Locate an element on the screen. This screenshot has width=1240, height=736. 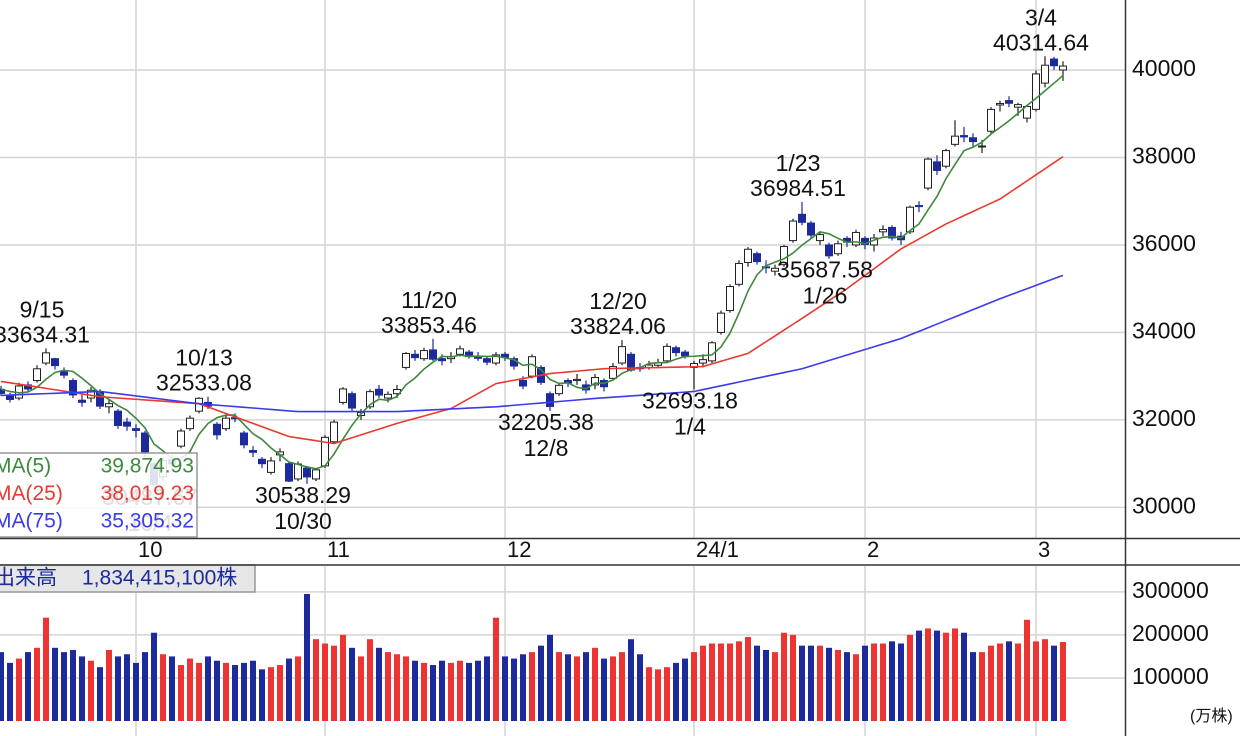
annotation-value: 30538.29 is located at coordinates (303, 495).